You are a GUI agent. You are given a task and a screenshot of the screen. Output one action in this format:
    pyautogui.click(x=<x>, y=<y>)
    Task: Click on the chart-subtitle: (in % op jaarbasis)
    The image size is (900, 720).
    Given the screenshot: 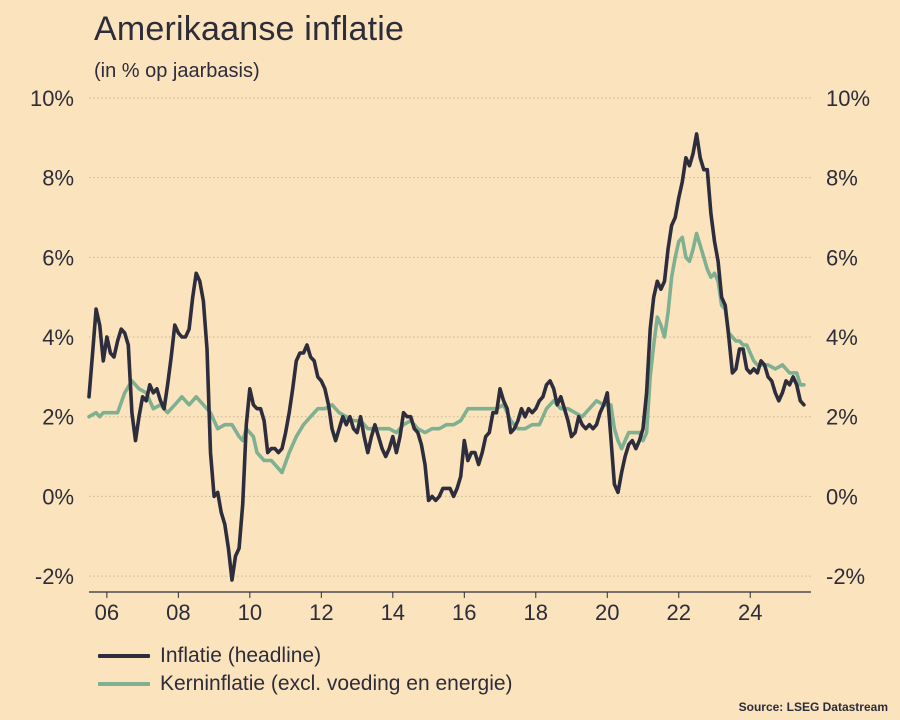 What is the action you would take?
    pyautogui.click(x=177, y=71)
    